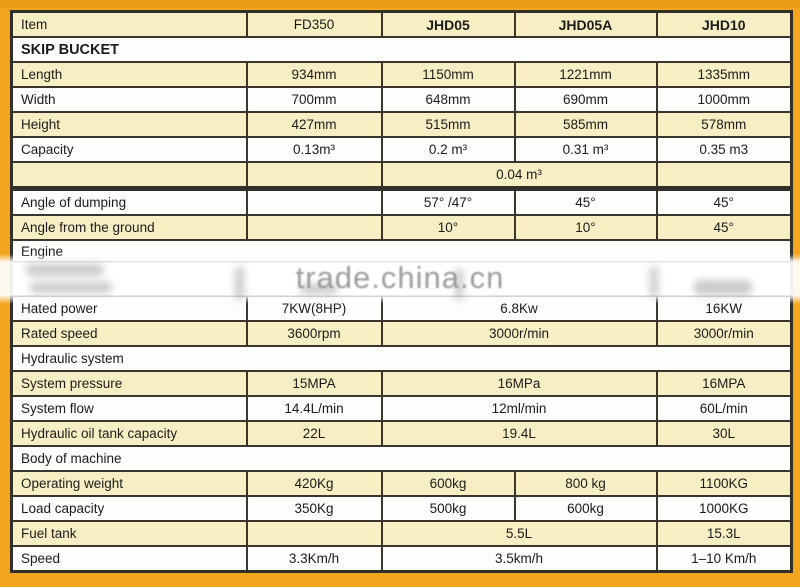  Describe the element at coordinates (585, 74) in the screenshot. I see `spec-value: 1221mm` at that location.